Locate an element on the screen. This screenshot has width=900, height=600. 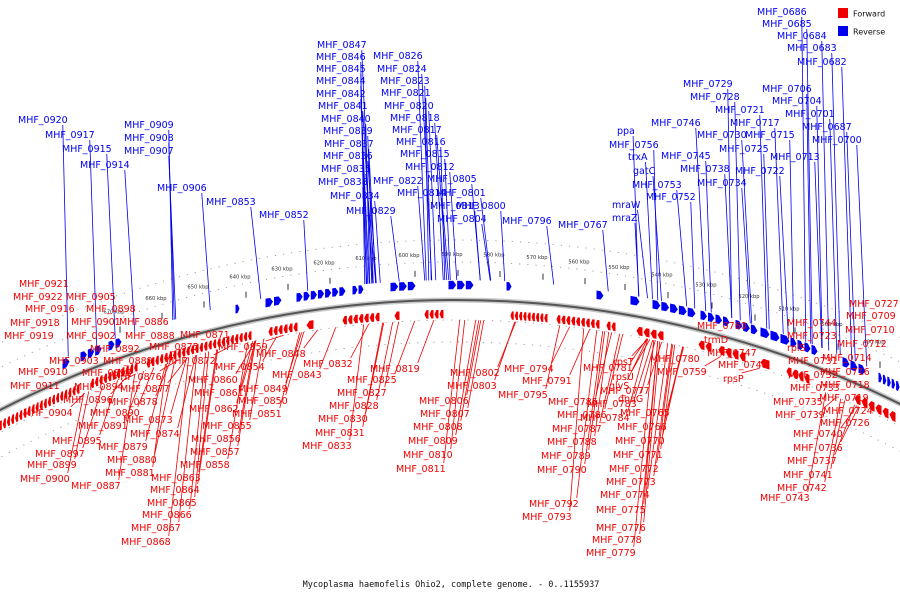
reverse-gene-label: MHF_0725 is located at coordinates (744, 149).